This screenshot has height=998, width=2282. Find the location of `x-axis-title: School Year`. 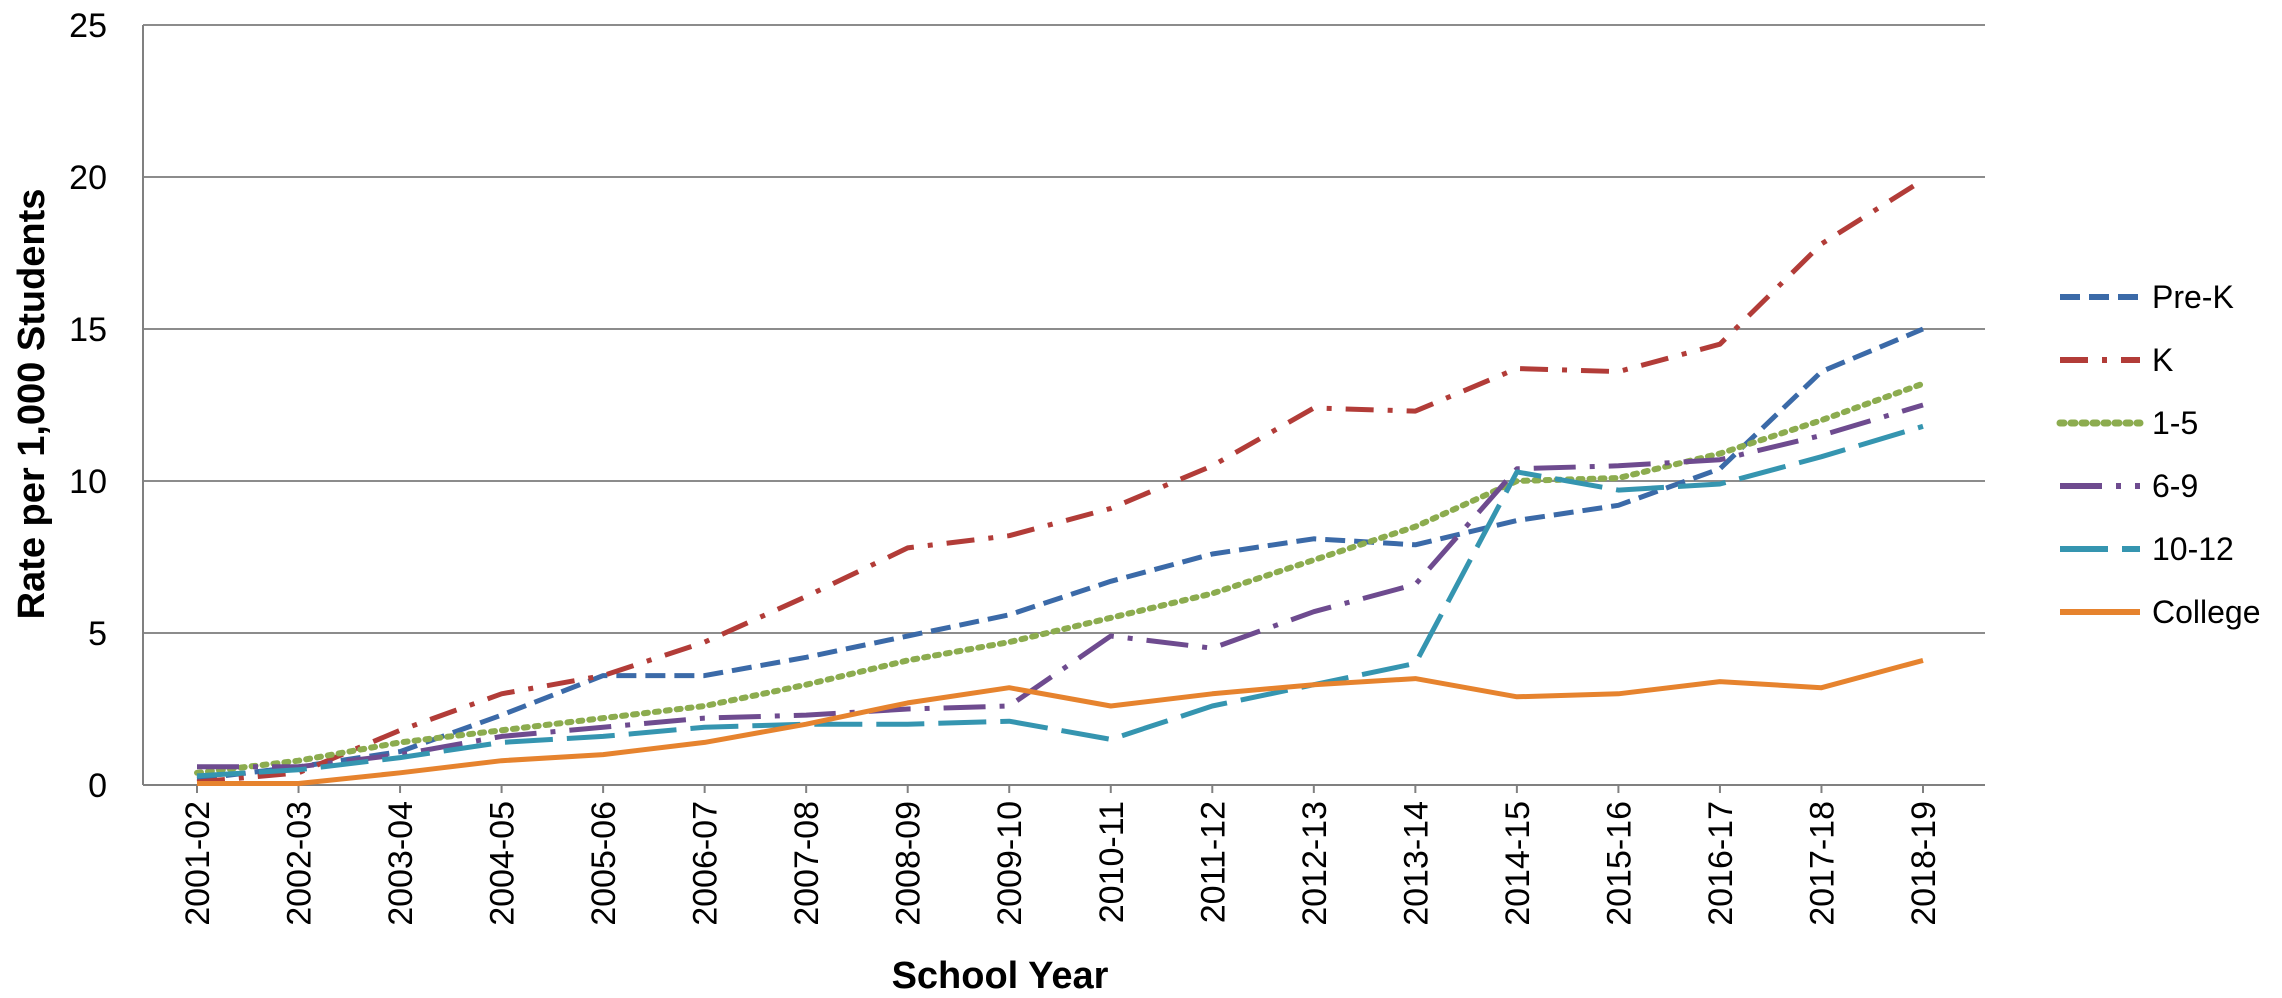

x-axis-title: School Year is located at coordinates (1000, 976).